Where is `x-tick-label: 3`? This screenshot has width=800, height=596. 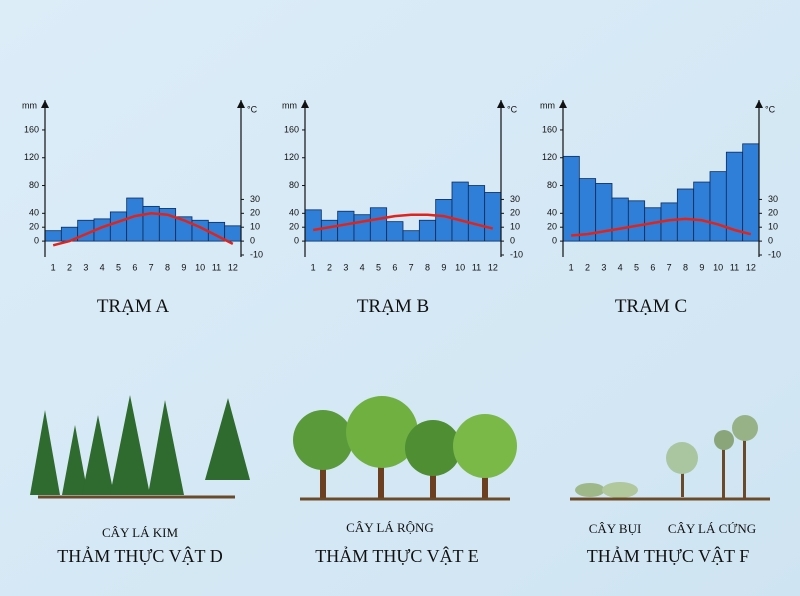 x-tick-label: 3 is located at coordinates (345, 267).